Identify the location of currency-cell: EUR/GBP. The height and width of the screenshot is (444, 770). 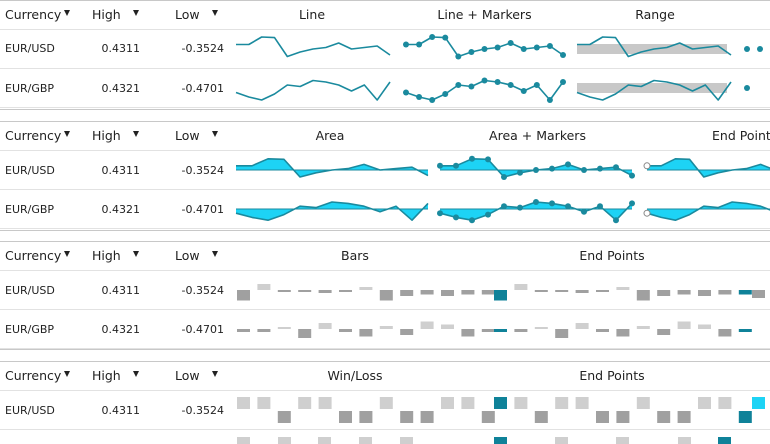
(30, 88).